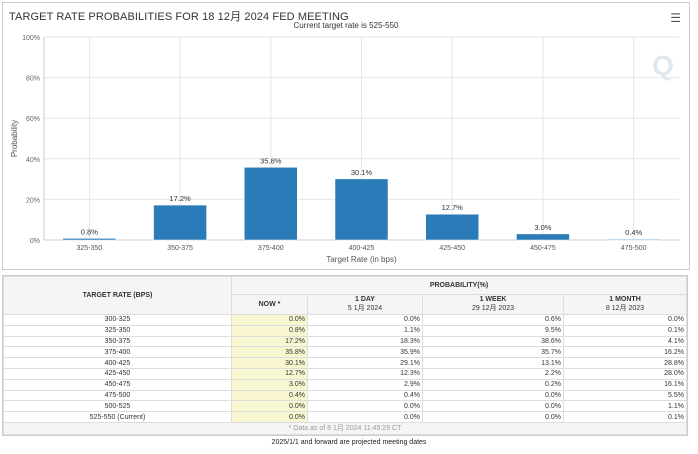 The image size is (698, 454). Describe the element at coordinates (31, 38) in the screenshot. I see `y-tick-label: 100%` at that location.